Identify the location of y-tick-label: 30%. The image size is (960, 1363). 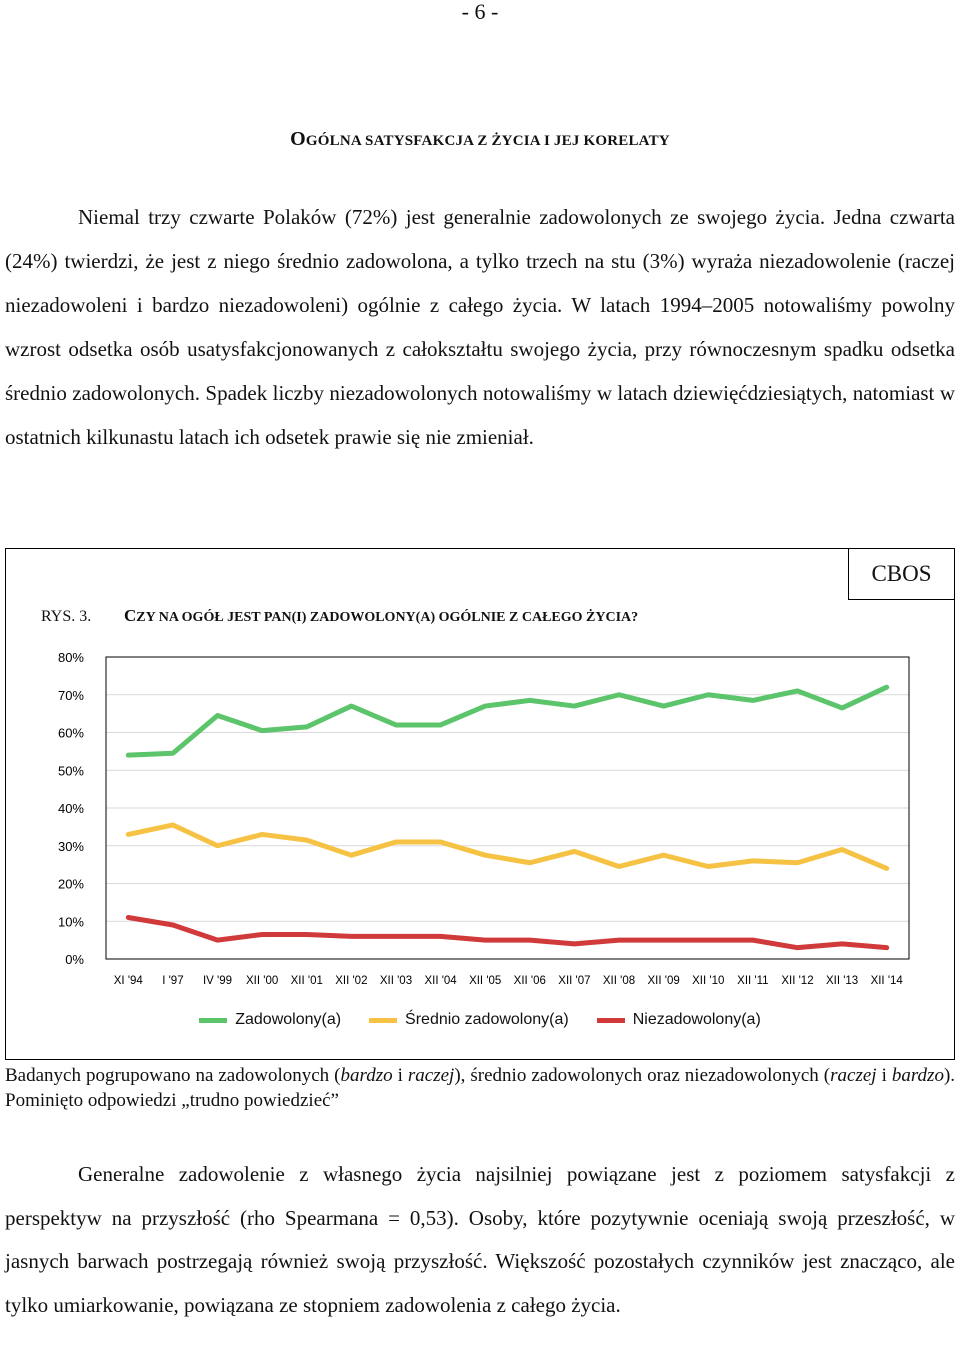
(71, 846).